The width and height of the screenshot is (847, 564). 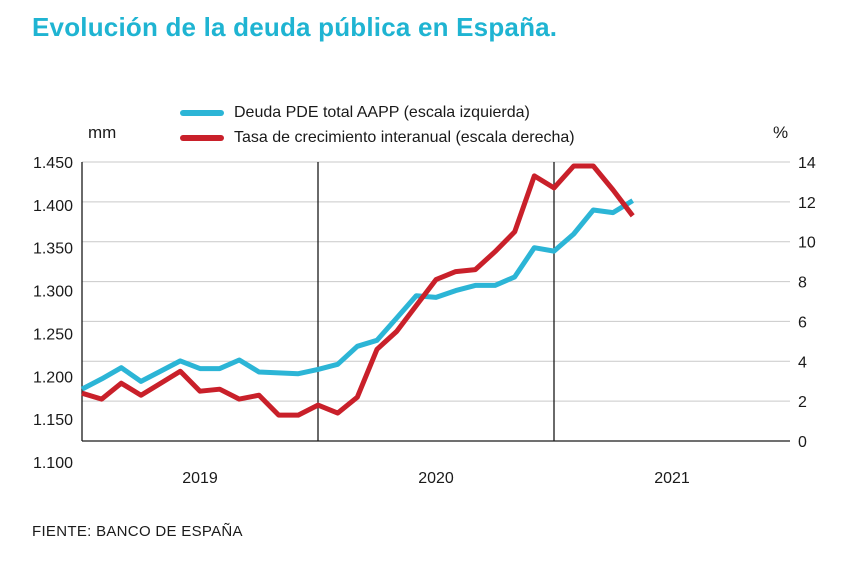 What do you see at coordinates (53, 206) in the screenshot?
I see `left-tick-label-6: 1.400` at bounding box center [53, 206].